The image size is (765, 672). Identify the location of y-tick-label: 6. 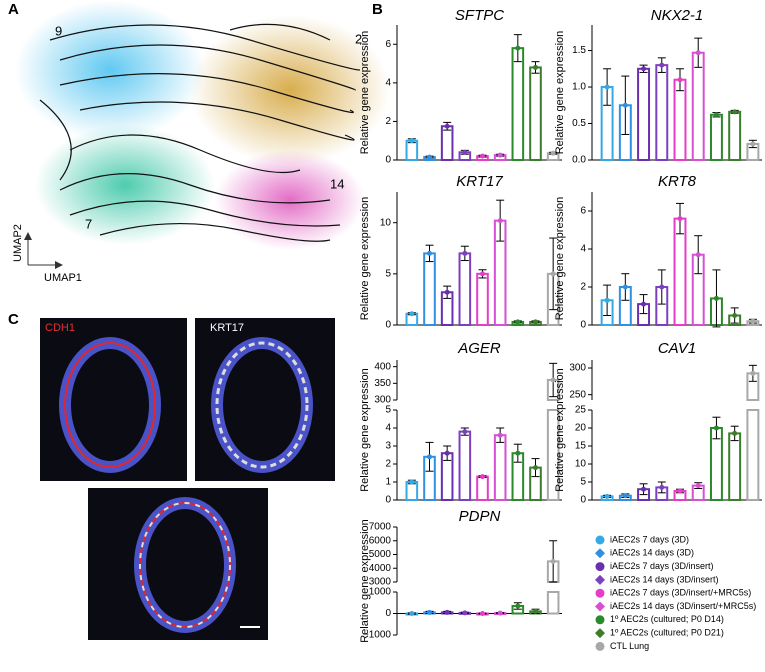
(583, 211).